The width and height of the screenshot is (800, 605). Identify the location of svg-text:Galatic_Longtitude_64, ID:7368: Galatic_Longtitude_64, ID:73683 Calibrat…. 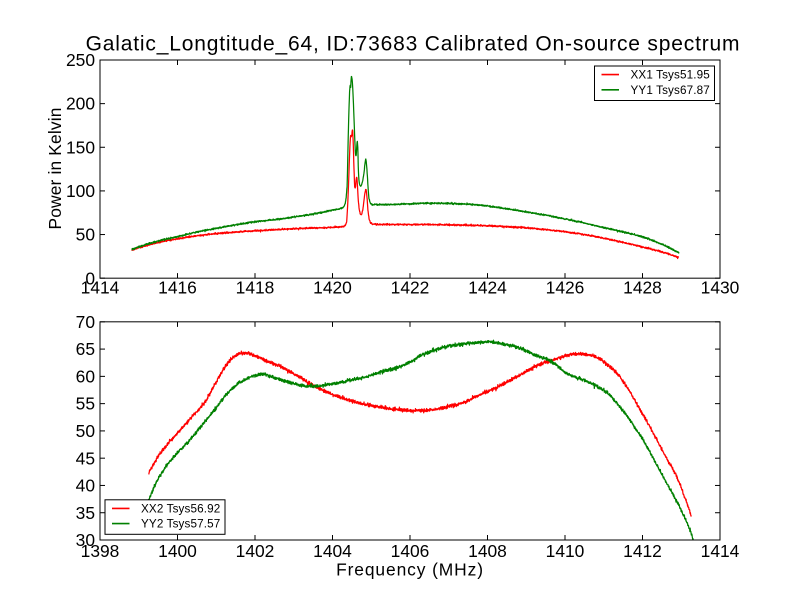
(413, 44).